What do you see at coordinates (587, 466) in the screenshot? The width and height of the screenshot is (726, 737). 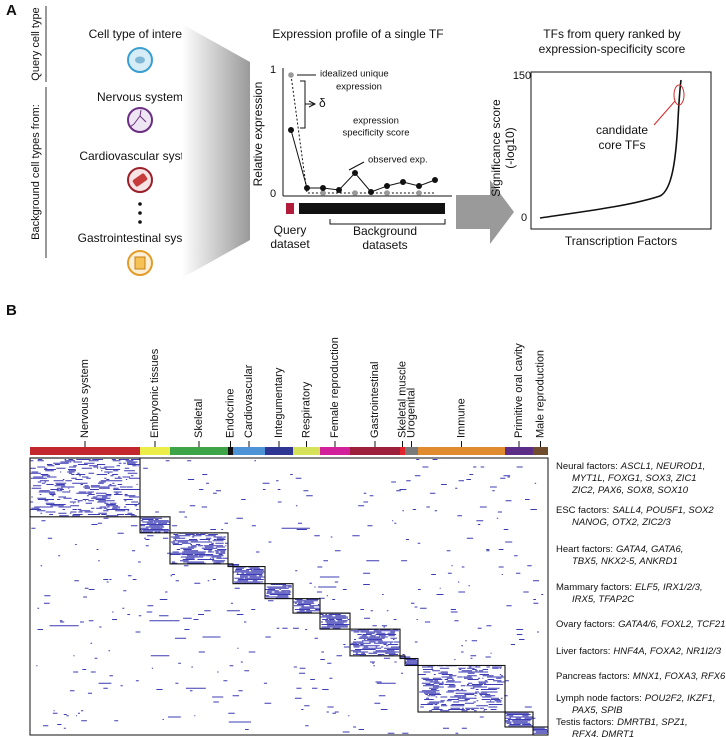 I see `factor-label: Neural factors:` at bounding box center [587, 466].